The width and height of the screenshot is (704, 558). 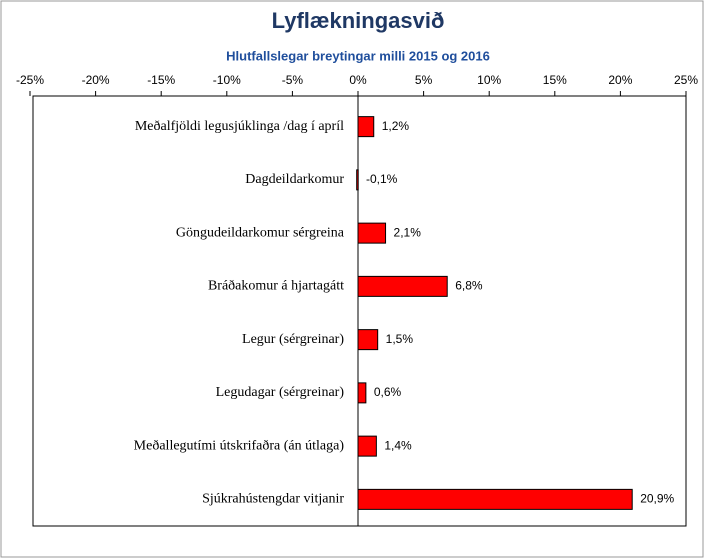 I want to click on x-tick-label: 20%, so click(x=620, y=80).